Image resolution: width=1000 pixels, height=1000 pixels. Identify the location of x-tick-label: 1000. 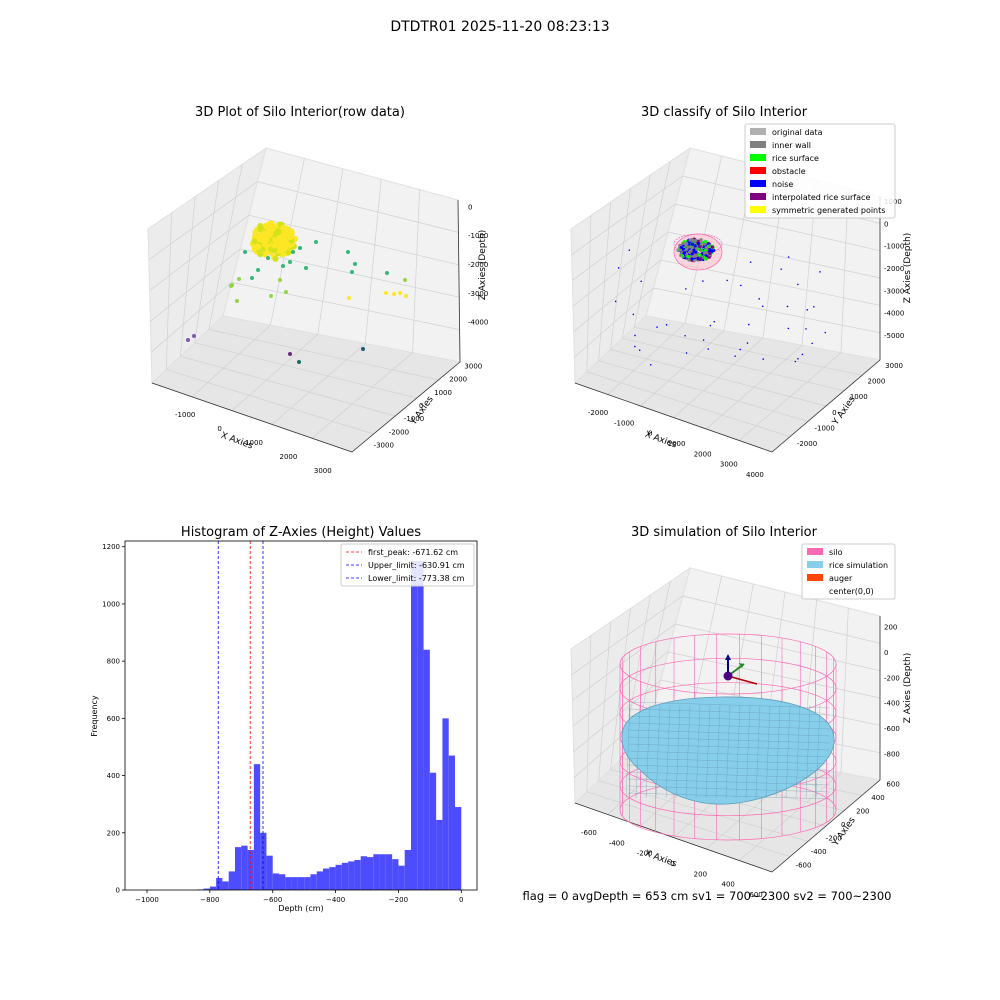
(254, 443).